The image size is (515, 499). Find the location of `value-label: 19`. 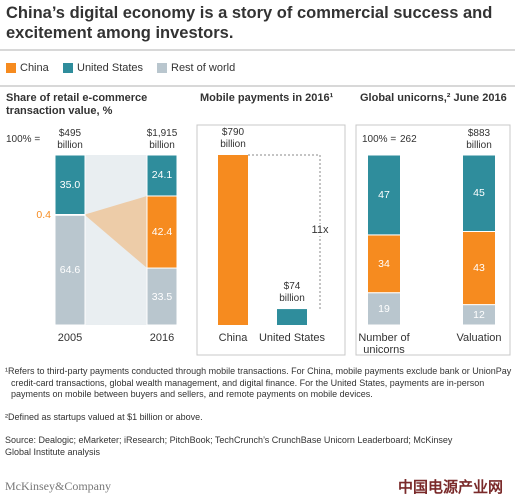

value-label: 19 is located at coordinates (384, 308).